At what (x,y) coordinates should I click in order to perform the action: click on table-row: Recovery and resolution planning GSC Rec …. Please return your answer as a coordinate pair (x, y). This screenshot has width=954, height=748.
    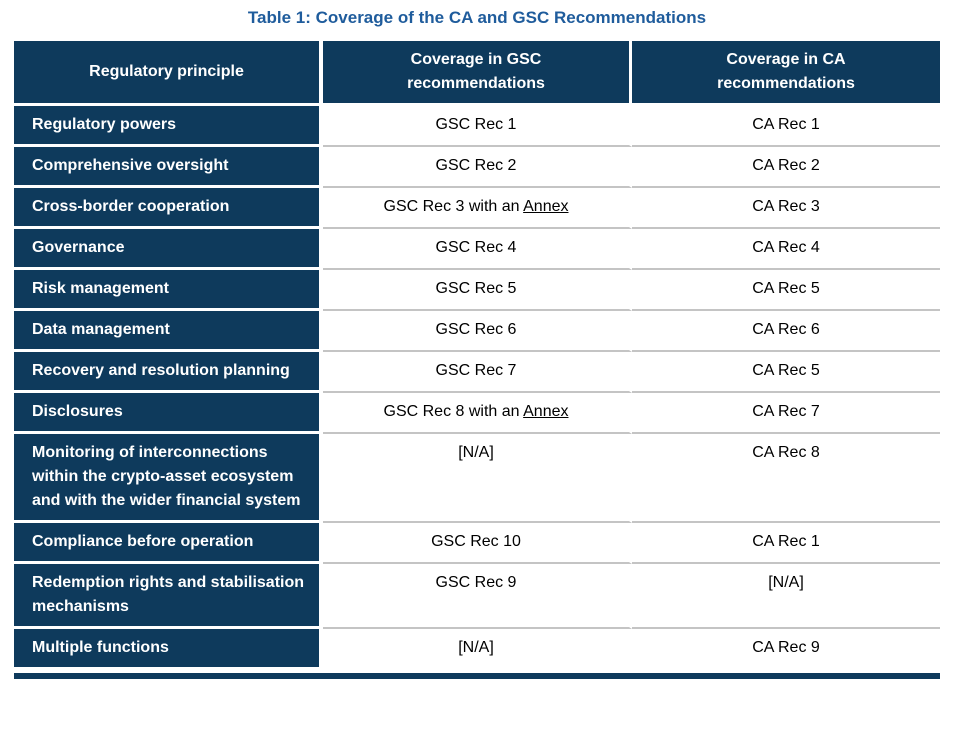
    Looking at the image, I should click on (477, 372).